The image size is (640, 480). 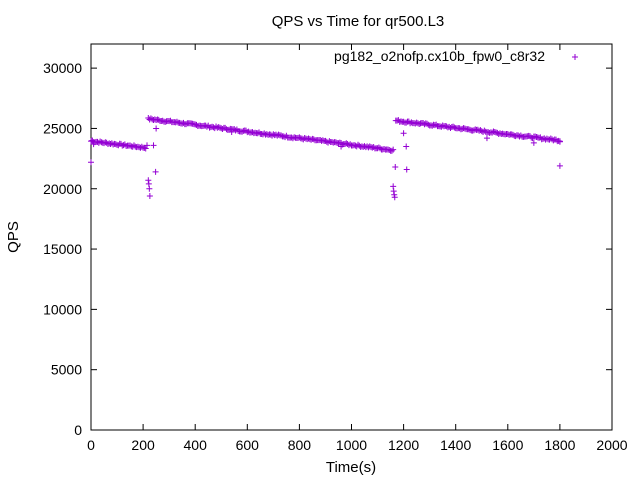 I want to click on y-tick-label: 10000, so click(x=62, y=309).